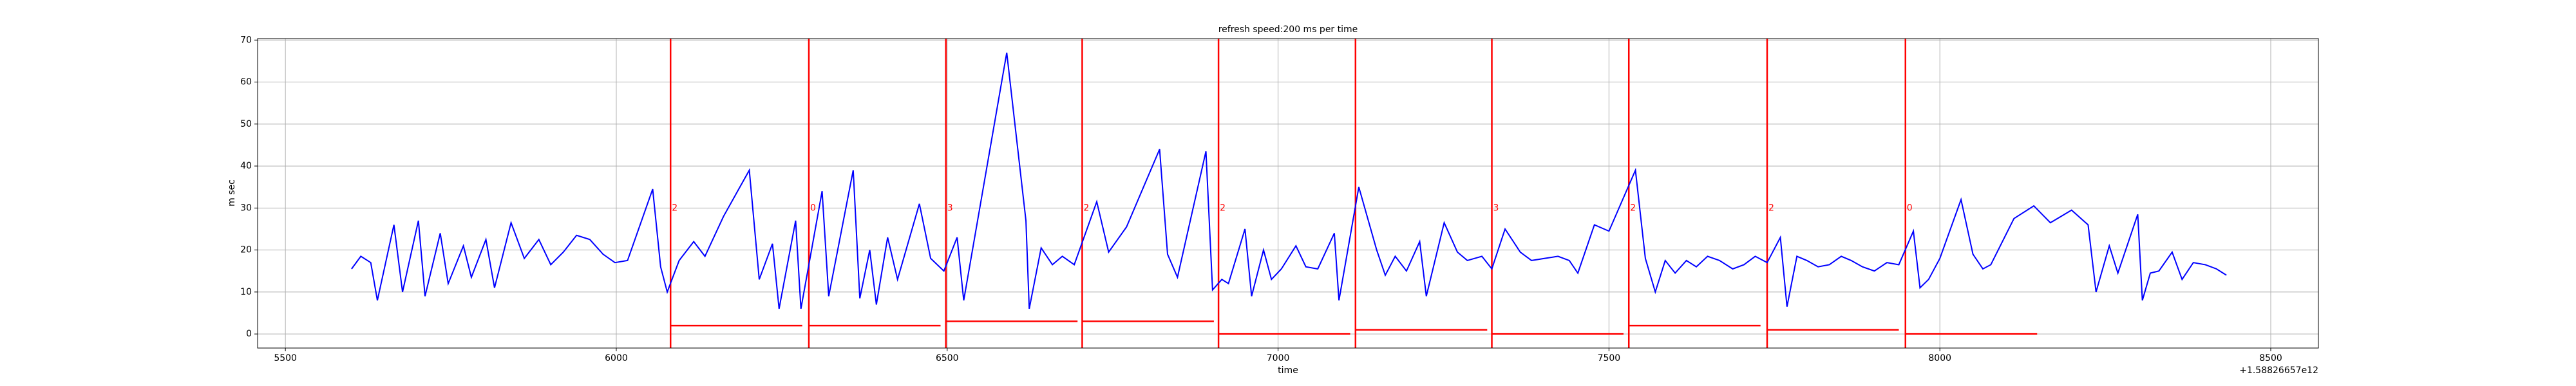 This screenshot has width=2576, height=386. Describe the element at coordinates (2278, 370) in the screenshot. I see `x-offset-label: +1.58826657e12` at that location.